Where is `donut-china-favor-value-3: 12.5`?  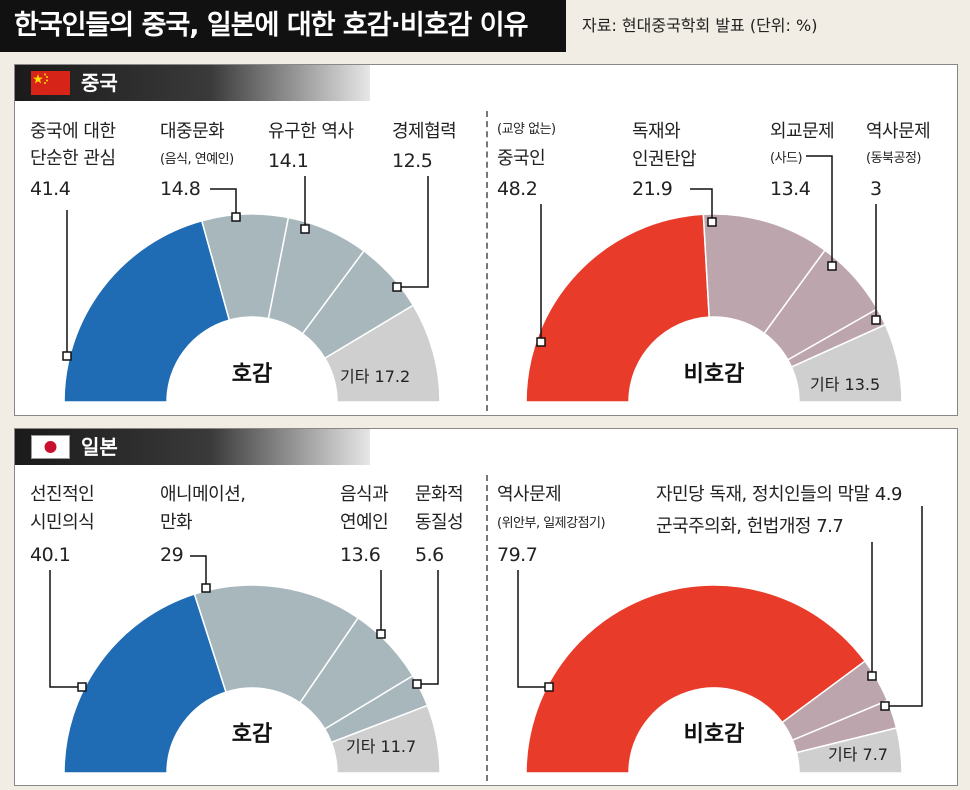 donut-china-favor-value-3: 12.5 is located at coordinates (412, 161).